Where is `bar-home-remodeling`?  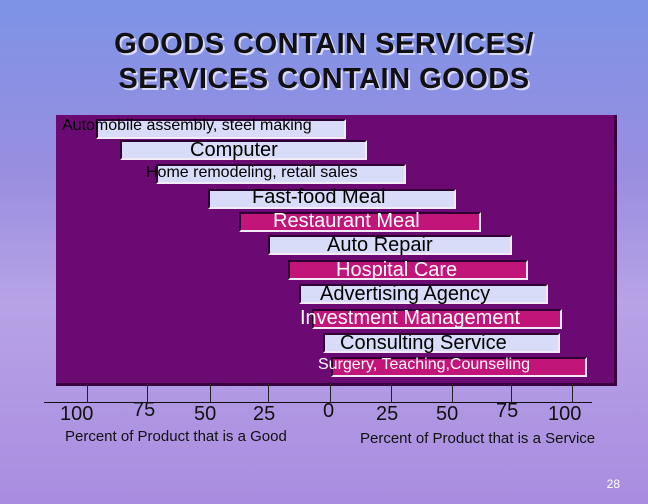
bar-home-remodeling is located at coordinates (281, 174).